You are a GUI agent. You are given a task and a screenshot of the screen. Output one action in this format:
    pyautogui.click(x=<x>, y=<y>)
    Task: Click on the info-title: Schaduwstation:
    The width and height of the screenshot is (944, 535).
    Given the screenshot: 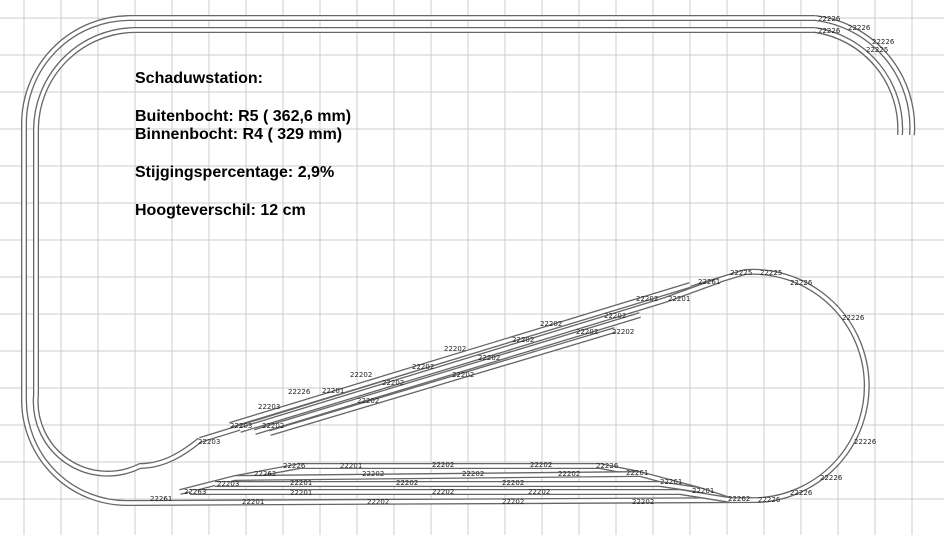 What is the action you would take?
    pyautogui.click(x=199, y=78)
    